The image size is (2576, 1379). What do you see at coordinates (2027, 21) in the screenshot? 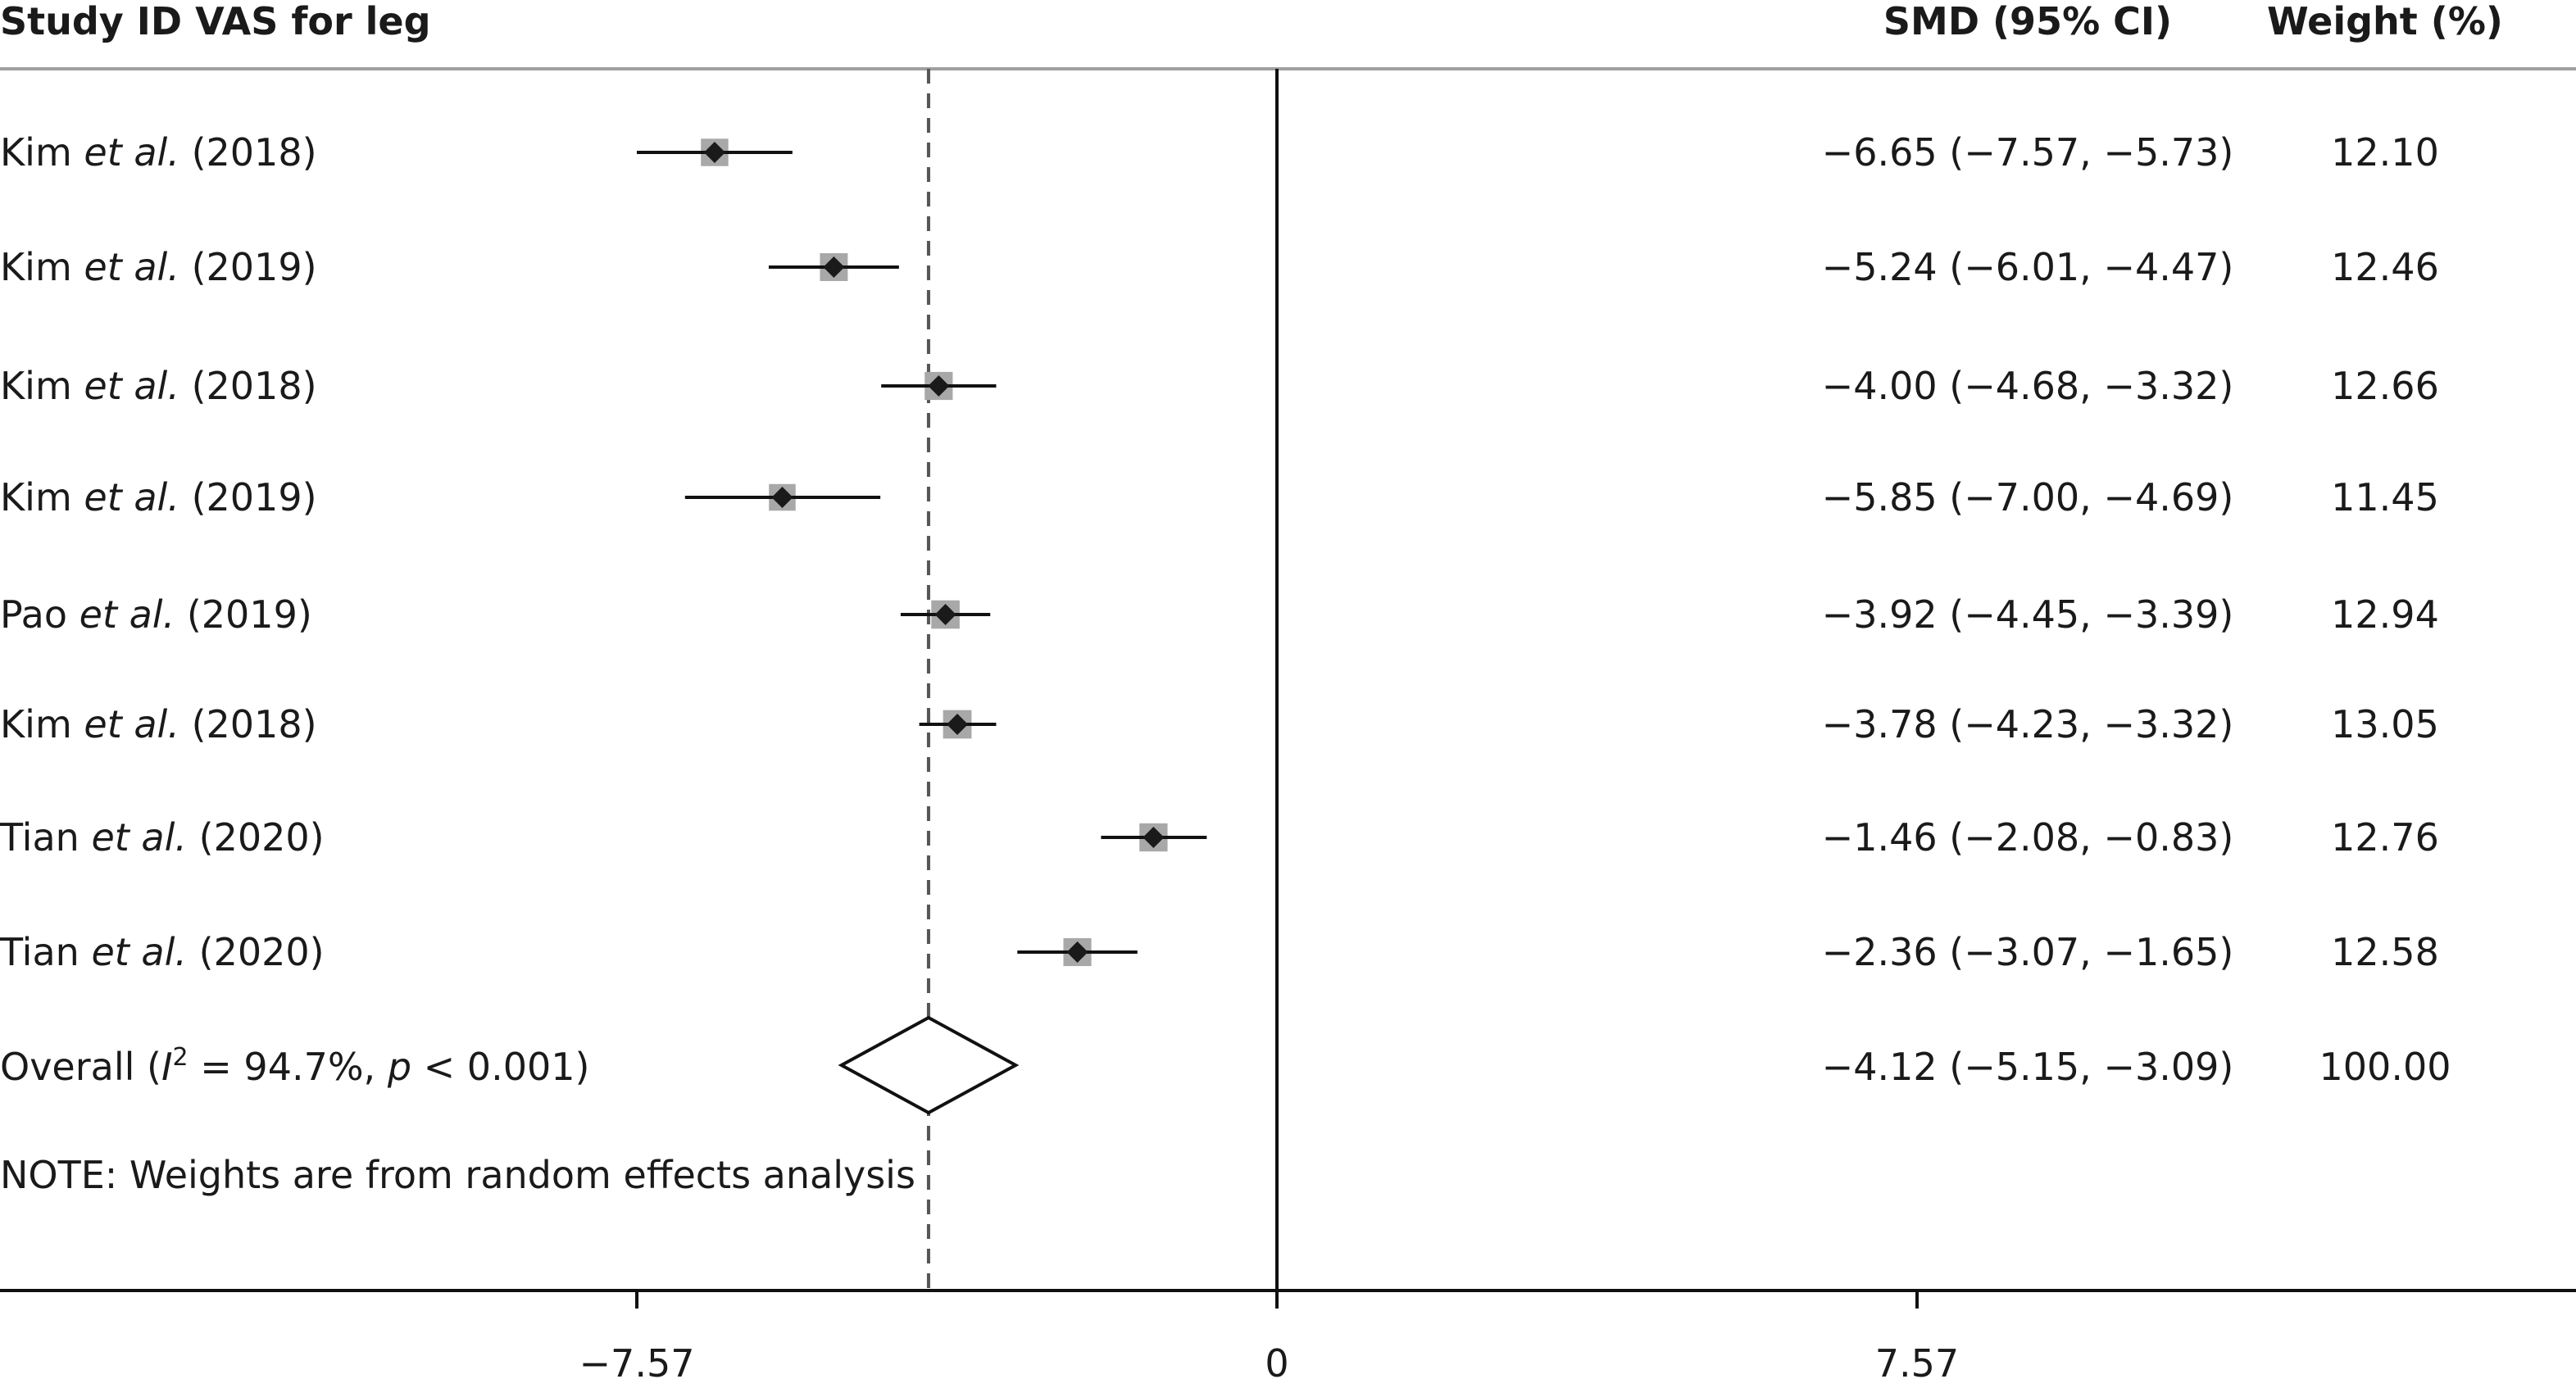
I see `header-smd: SMD (95% CI)` at bounding box center [2027, 21].